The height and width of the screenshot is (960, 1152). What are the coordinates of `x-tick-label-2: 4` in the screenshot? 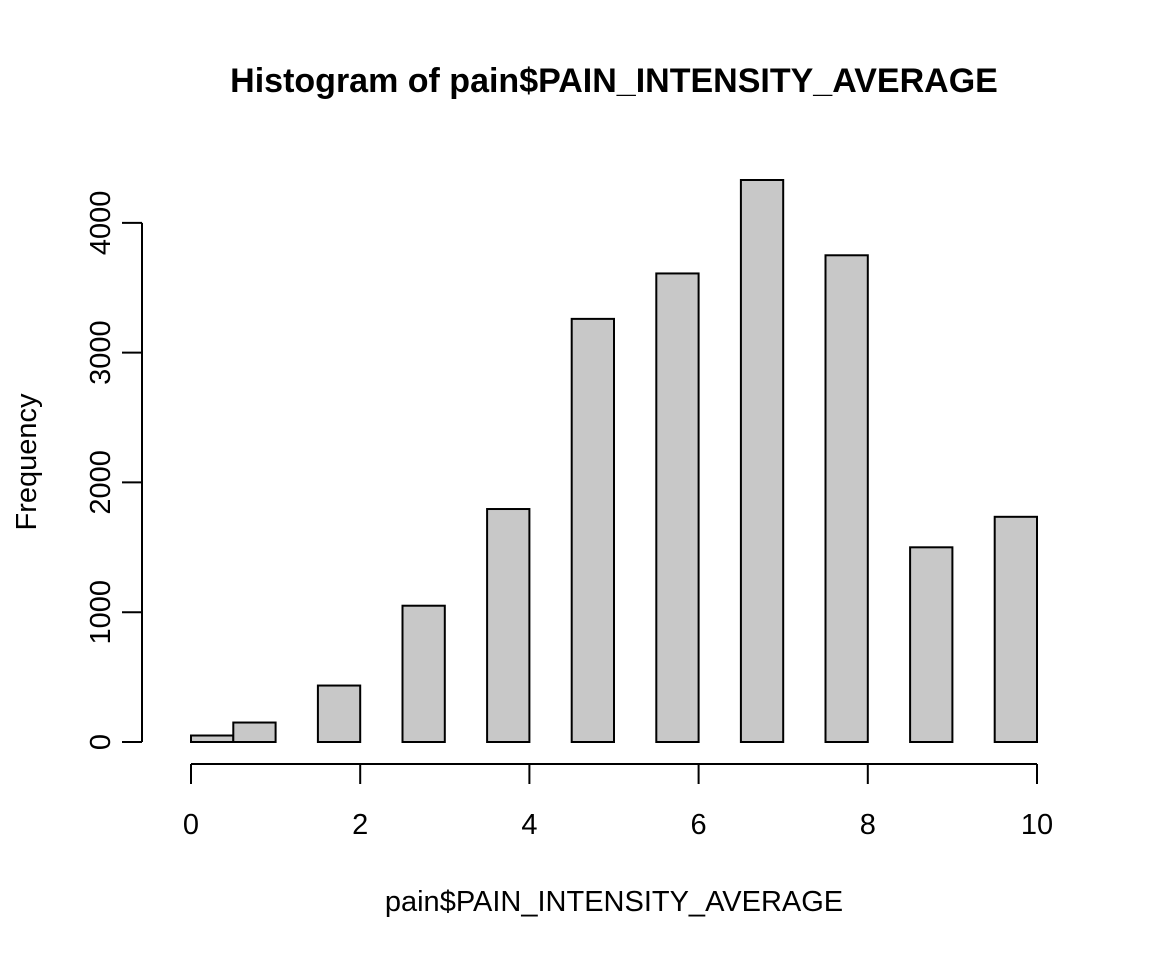 It's located at (529, 825).